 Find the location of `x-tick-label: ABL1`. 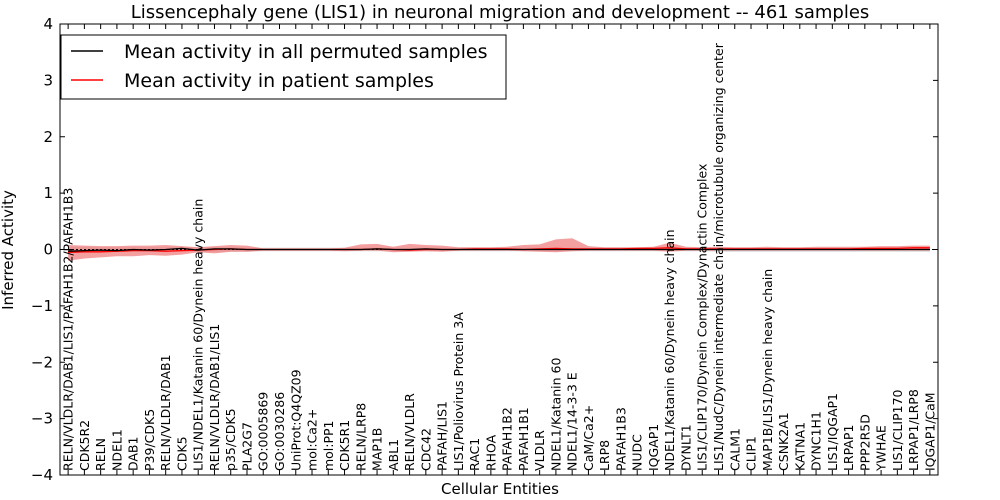

x-tick-label: ABL1 is located at coordinates (393, 455).